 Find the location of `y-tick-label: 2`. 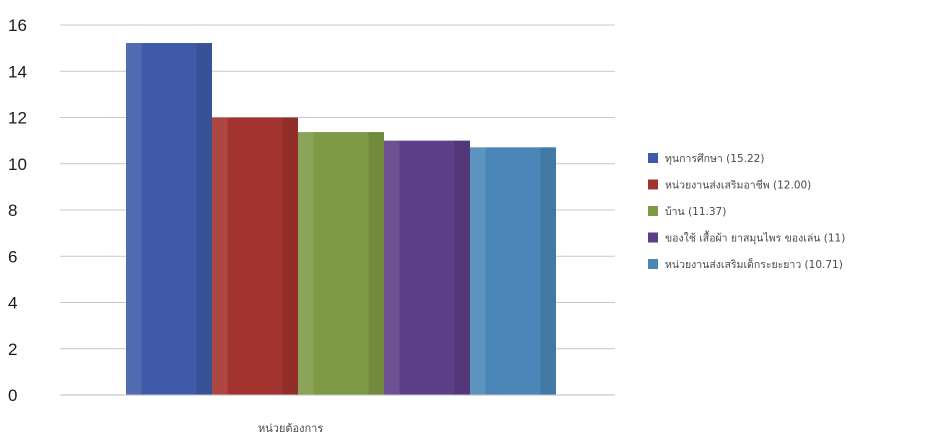

y-tick-label: 2 is located at coordinates (12, 349).